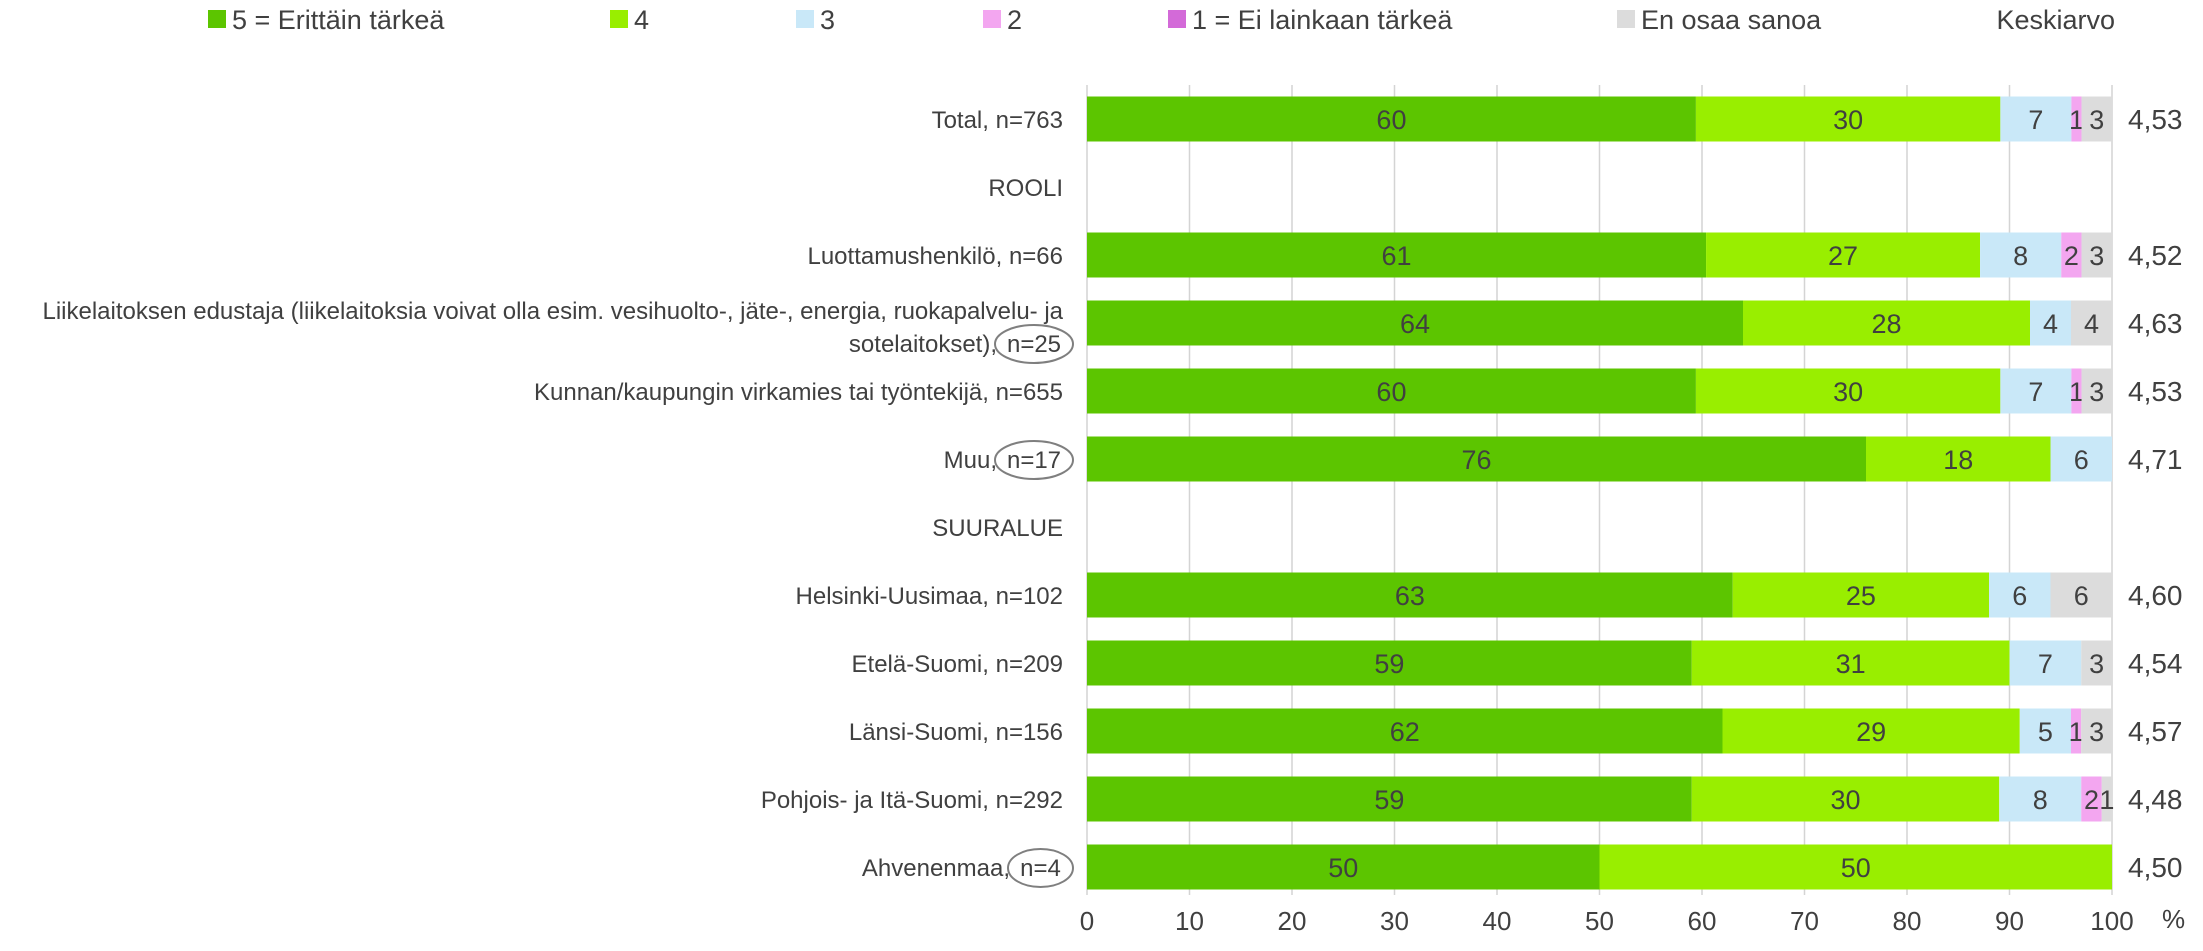 This screenshot has height=951, width=2203. I want to click on data-label: 31, so click(1851, 664).